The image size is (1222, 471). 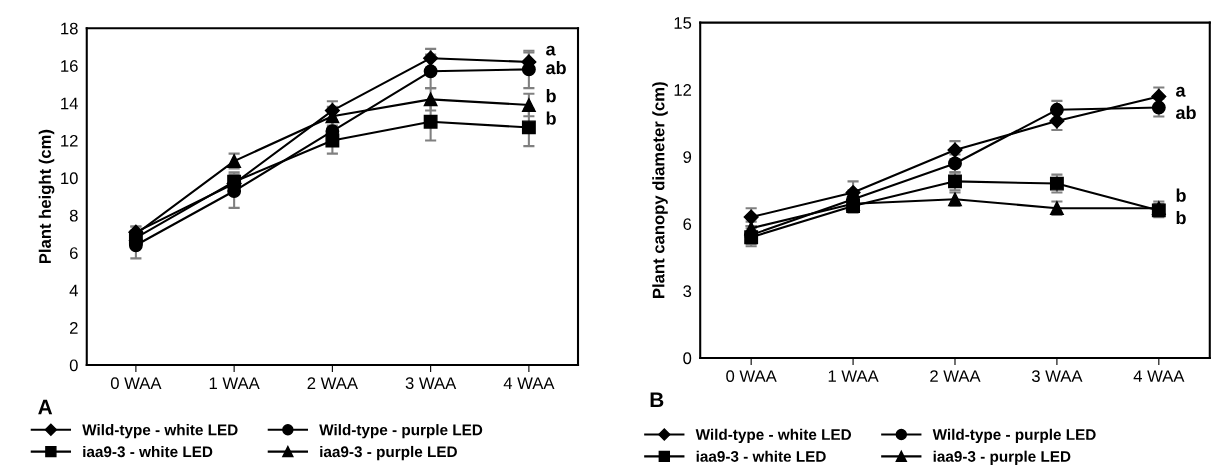 I want to click on y-tick-label: 18, so click(x=69, y=28).